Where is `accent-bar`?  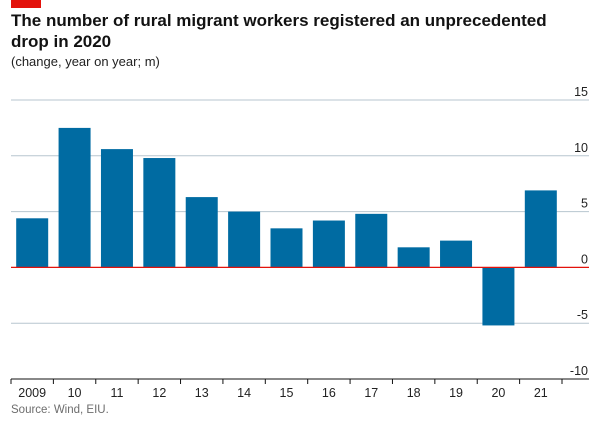
accent-bar is located at coordinates (26, 4).